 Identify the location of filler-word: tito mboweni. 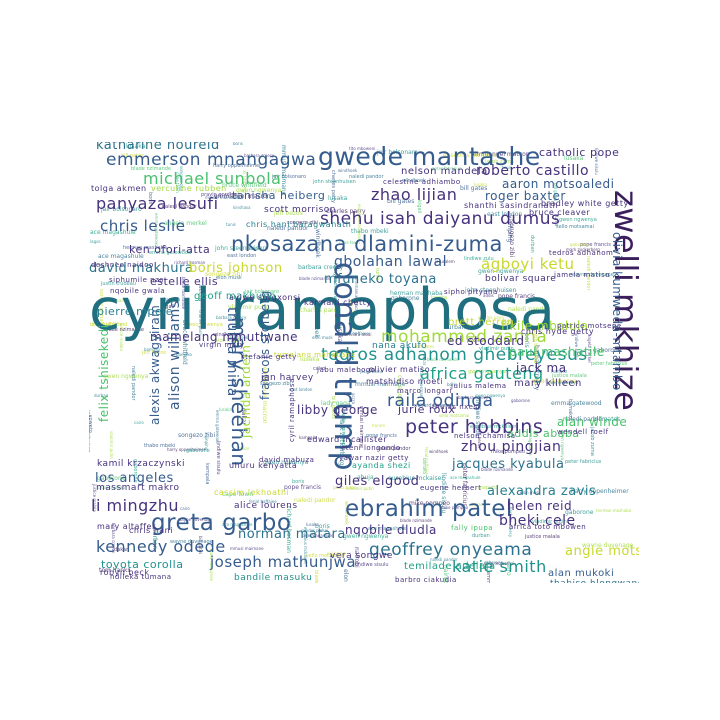
(362, 148).